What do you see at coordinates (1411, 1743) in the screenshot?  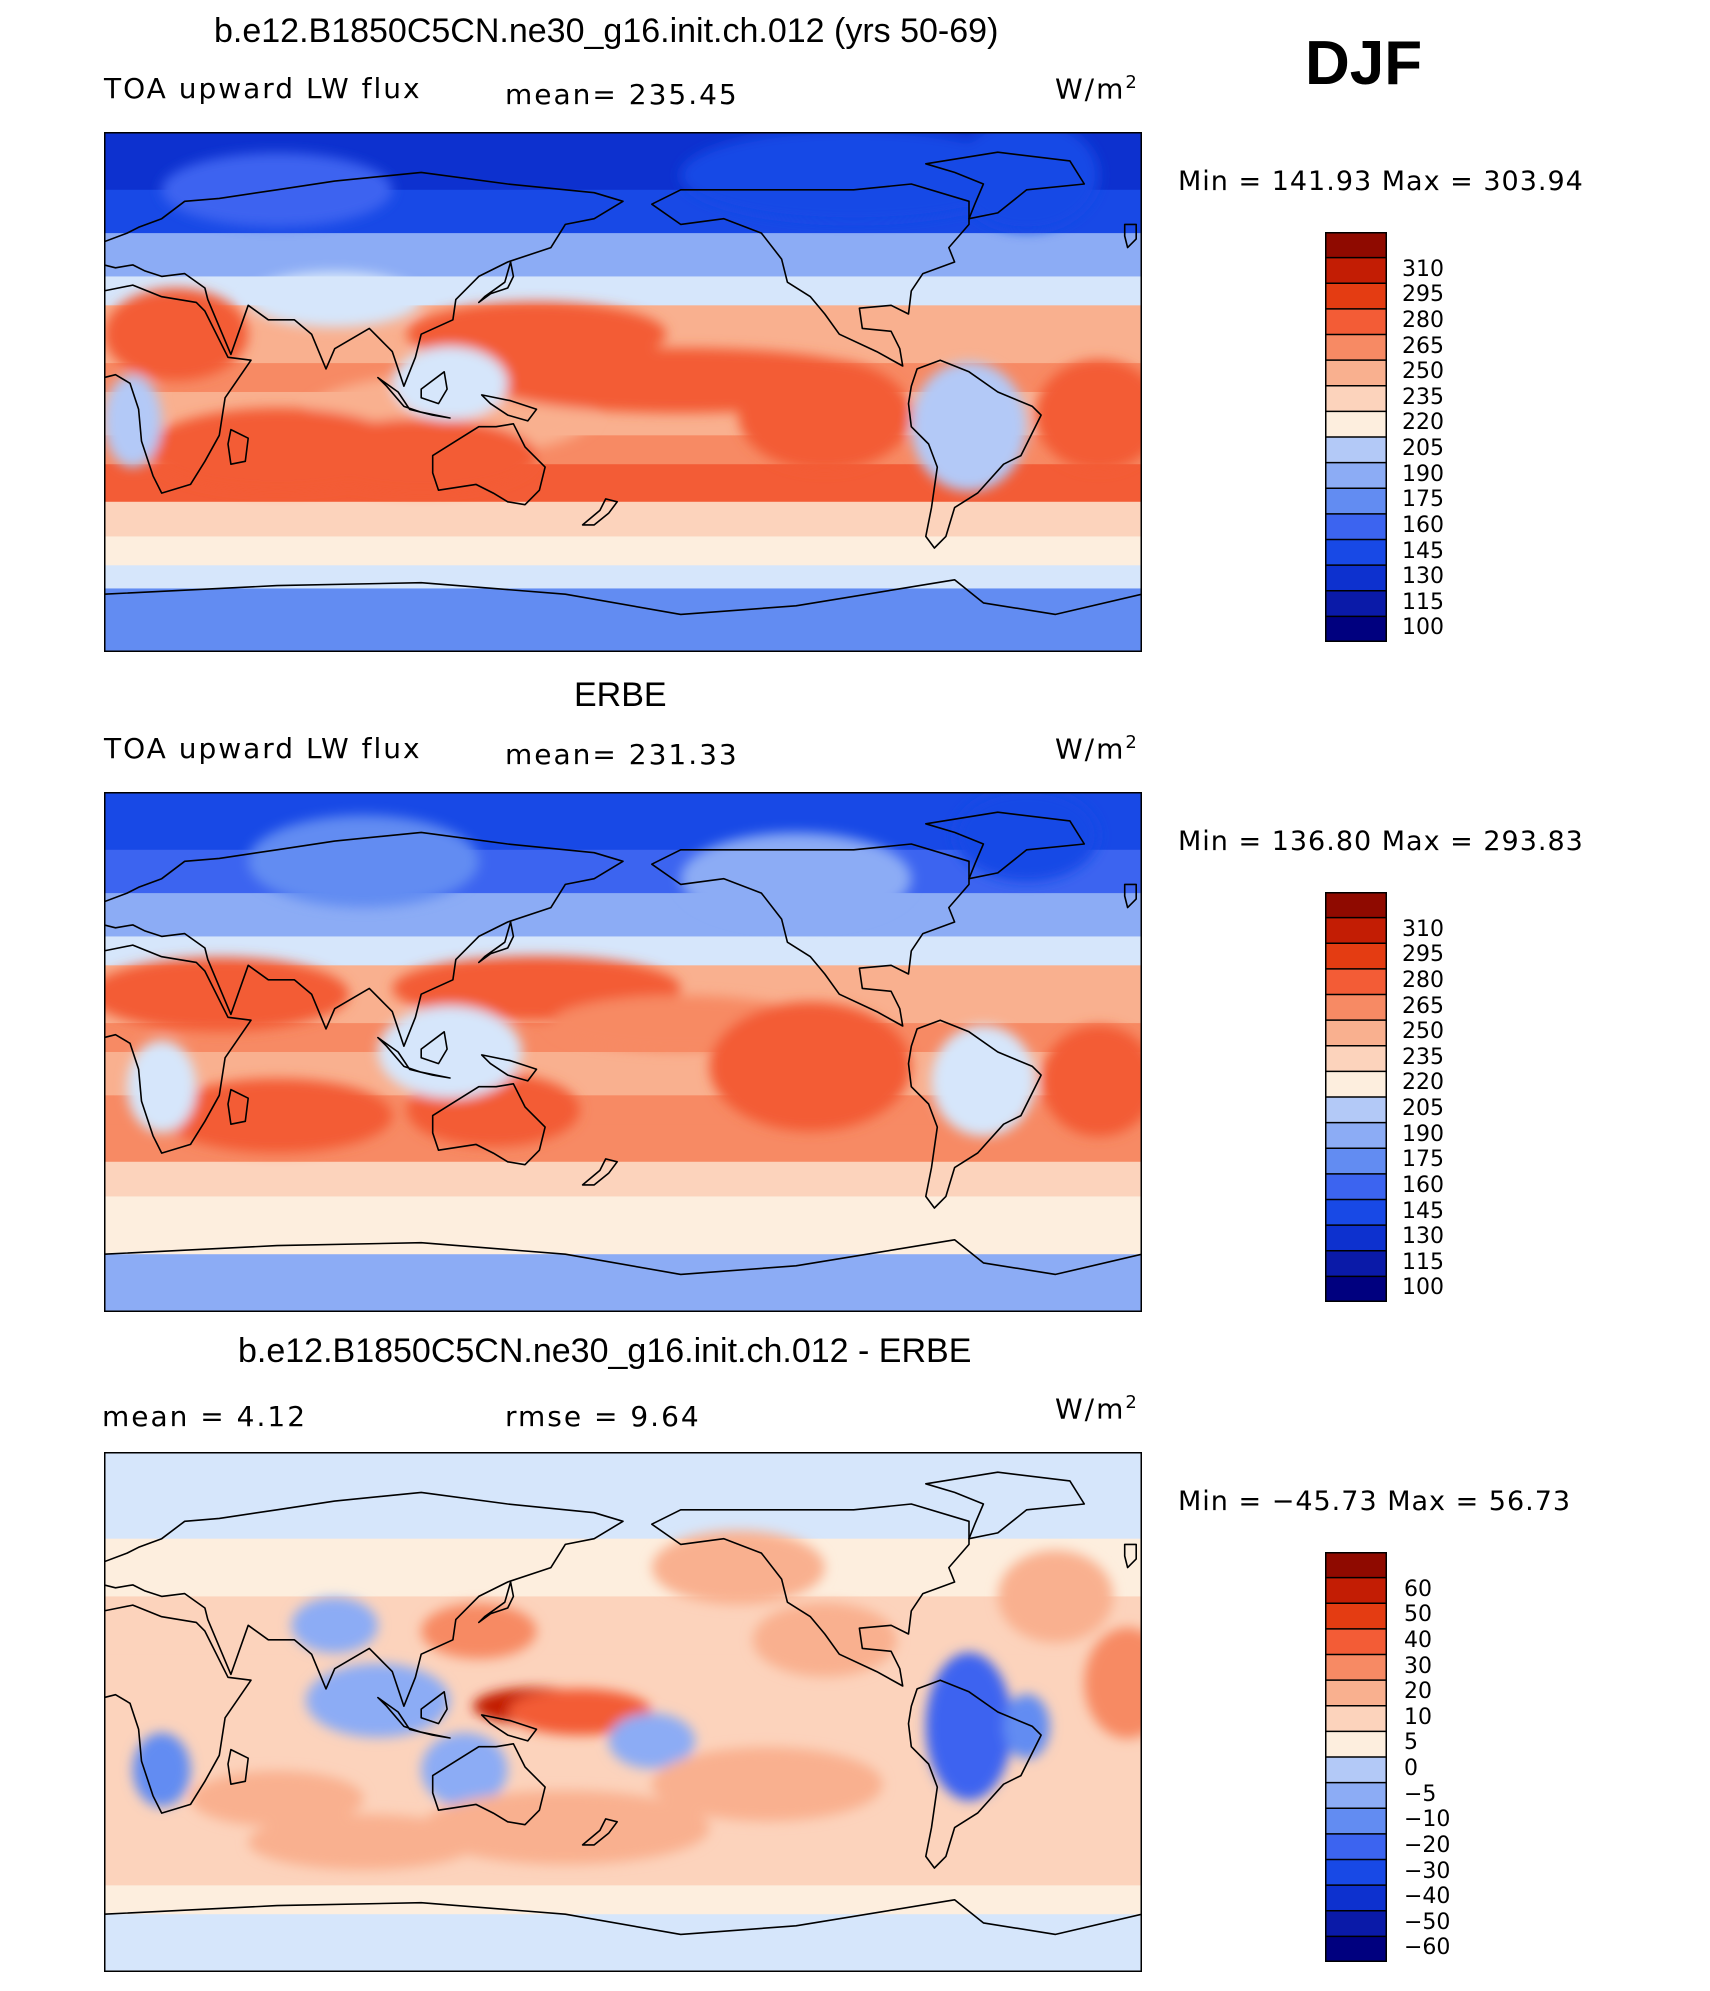 I see `colorbar-tick-label: 5` at bounding box center [1411, 1743].